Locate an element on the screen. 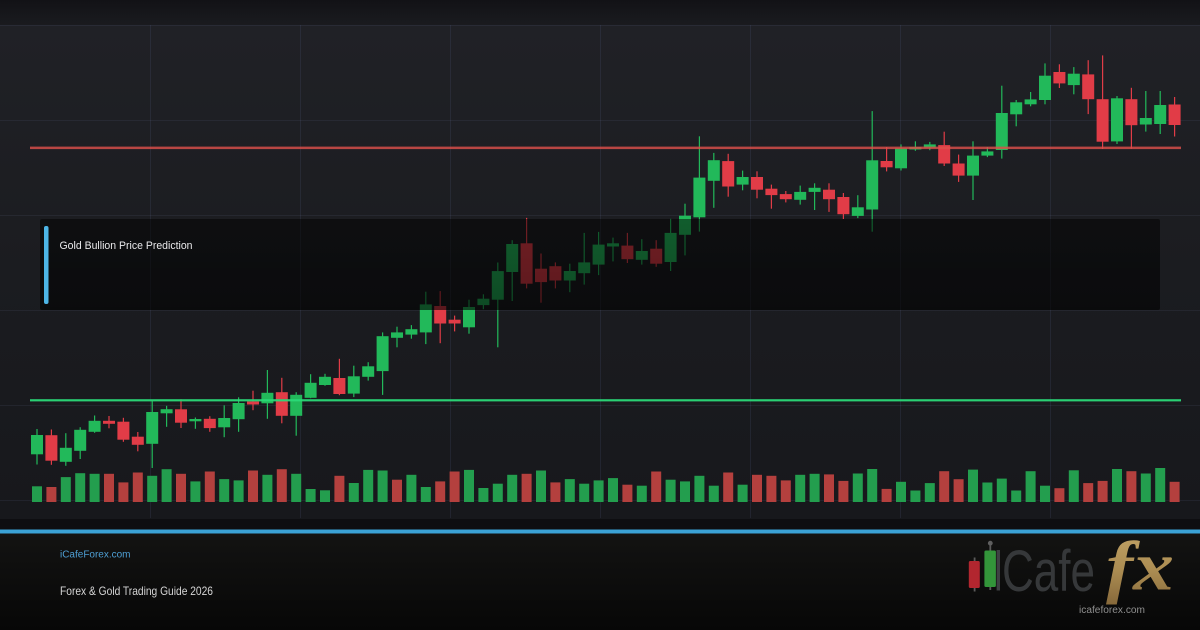  svg-text: icafeforex.com is located at coordinates (1112, 610).